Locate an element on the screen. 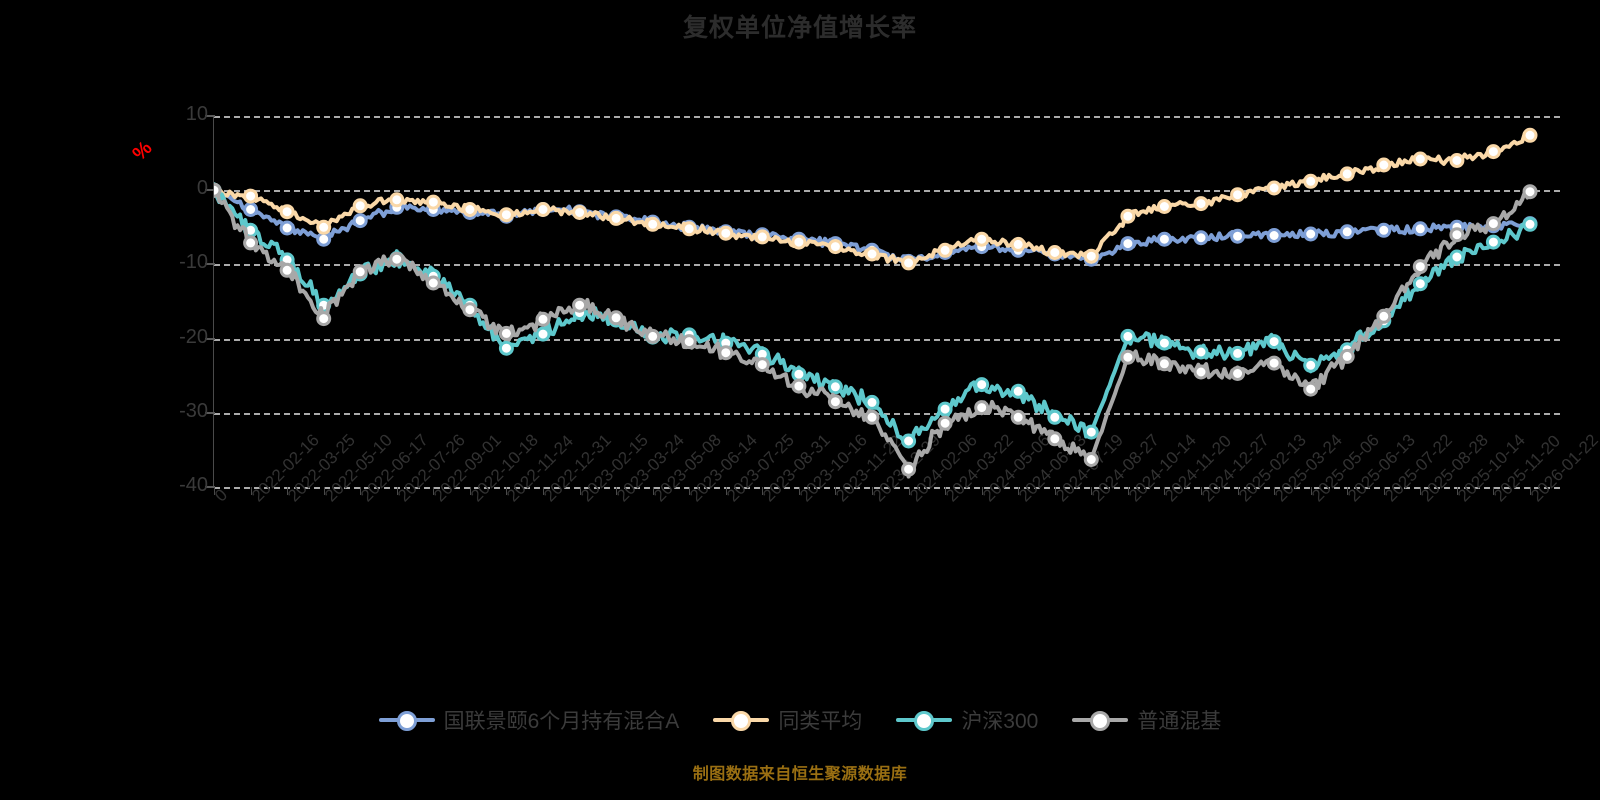  gridline--40 is located at coordinates (887, 488).